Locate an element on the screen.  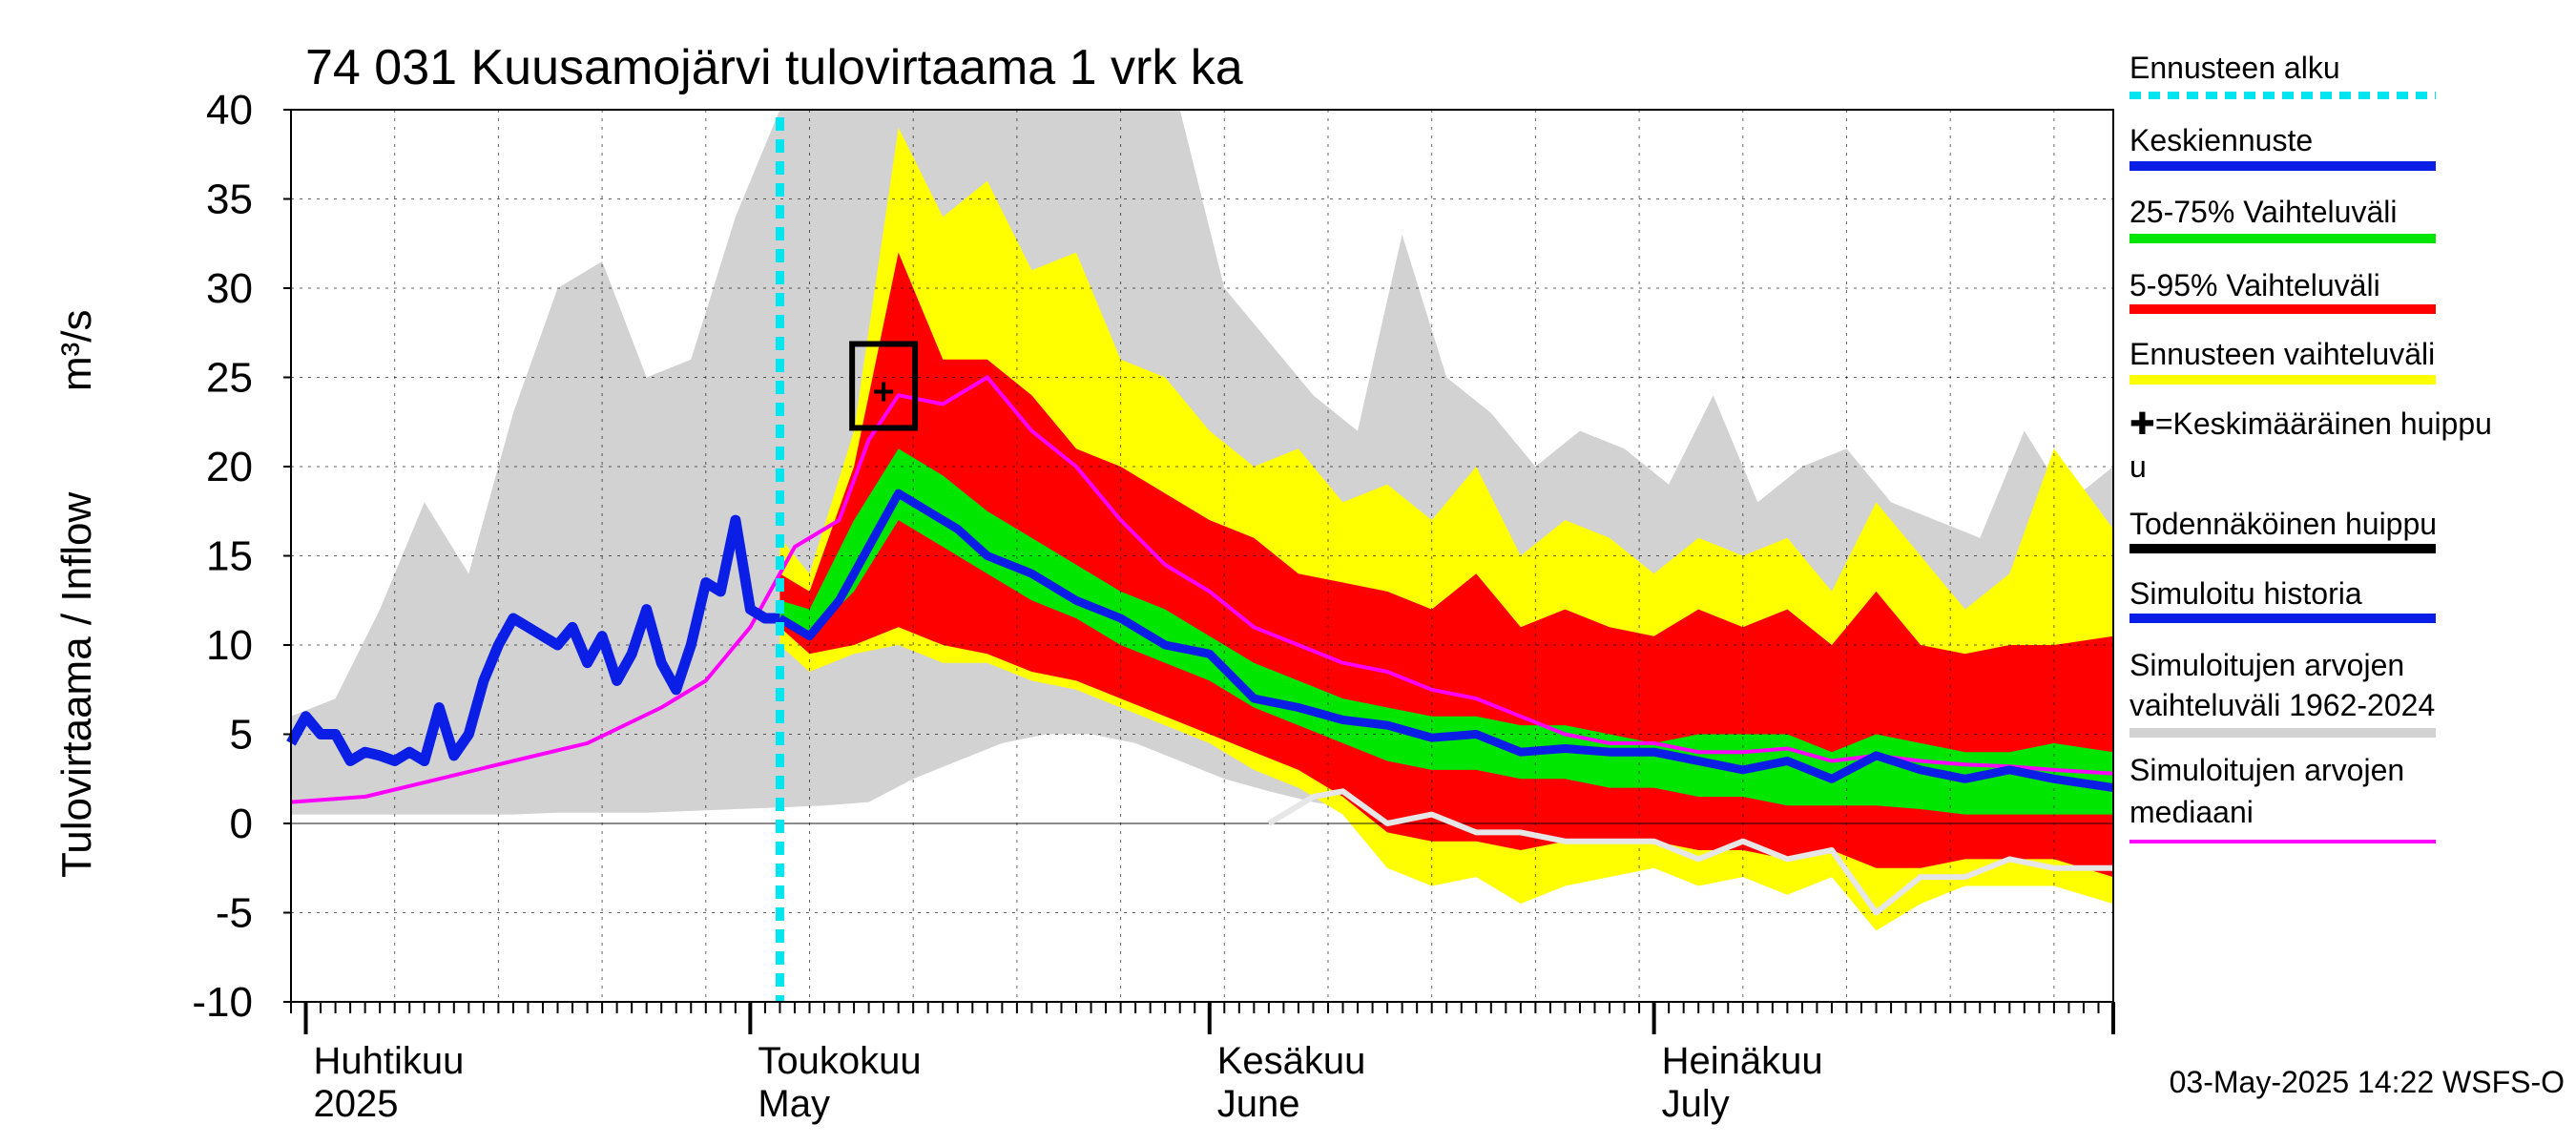
legend-label: 5-95% Vaihteluväli is located at coordinates (2254, 285).